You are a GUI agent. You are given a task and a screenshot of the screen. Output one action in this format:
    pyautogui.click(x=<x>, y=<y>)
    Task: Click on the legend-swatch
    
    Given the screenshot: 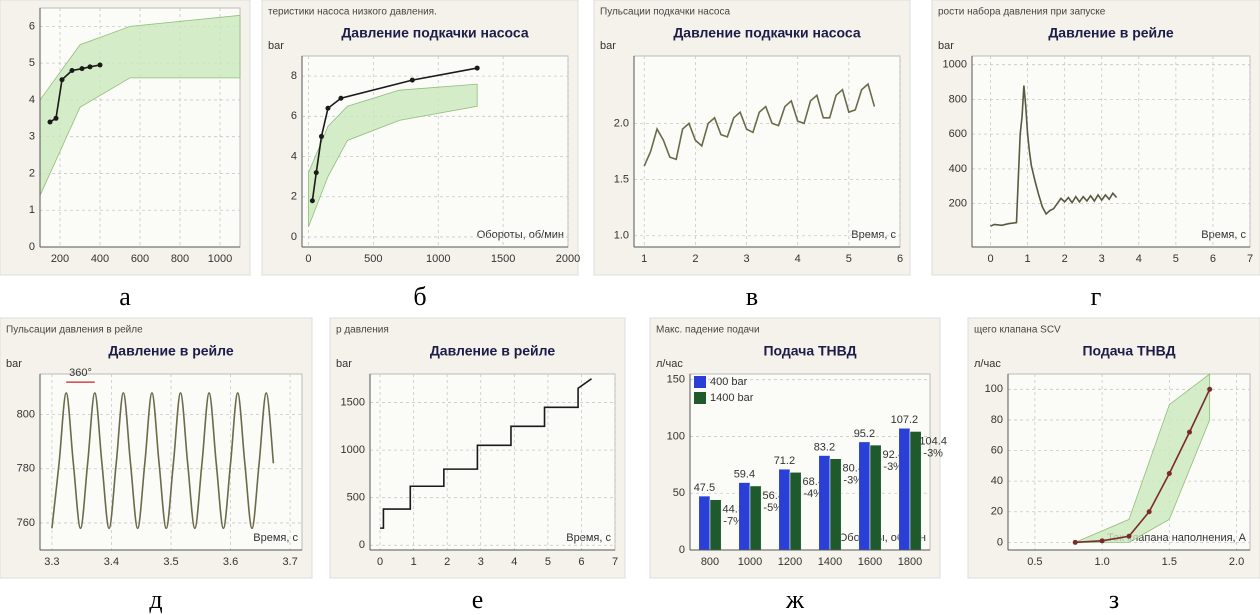 What is the action you would take?
    pyautogui.click(x=700, y=382)
    